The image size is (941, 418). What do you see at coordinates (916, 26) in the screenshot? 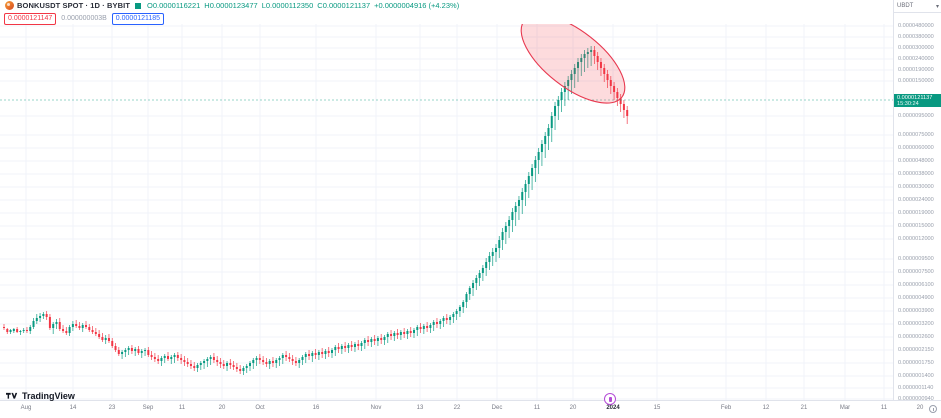
I see `price-tick-label: 0.0000480000` at bounding box center [916, 26].